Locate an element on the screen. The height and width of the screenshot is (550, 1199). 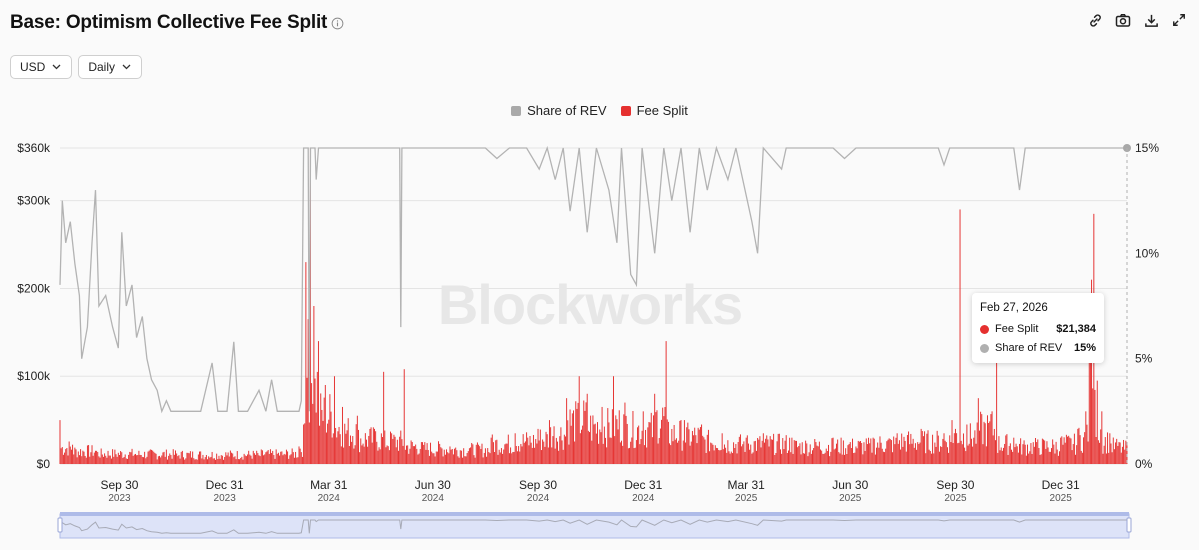
camera-icon is located at coordinates (1123, 20).